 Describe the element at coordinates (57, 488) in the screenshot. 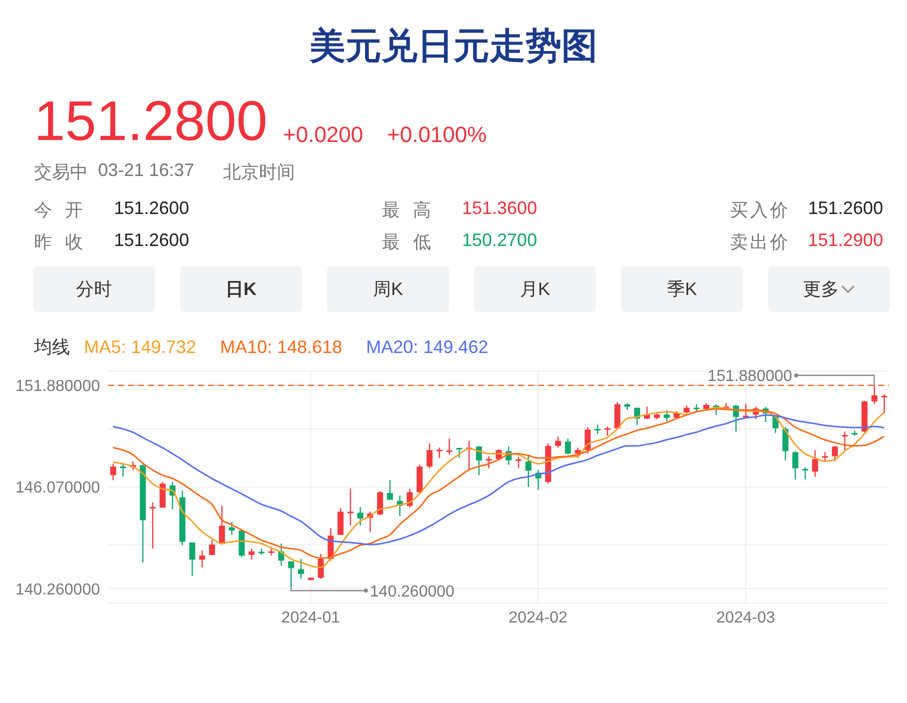

I see `y-tick-label: 146.070000` at that location.